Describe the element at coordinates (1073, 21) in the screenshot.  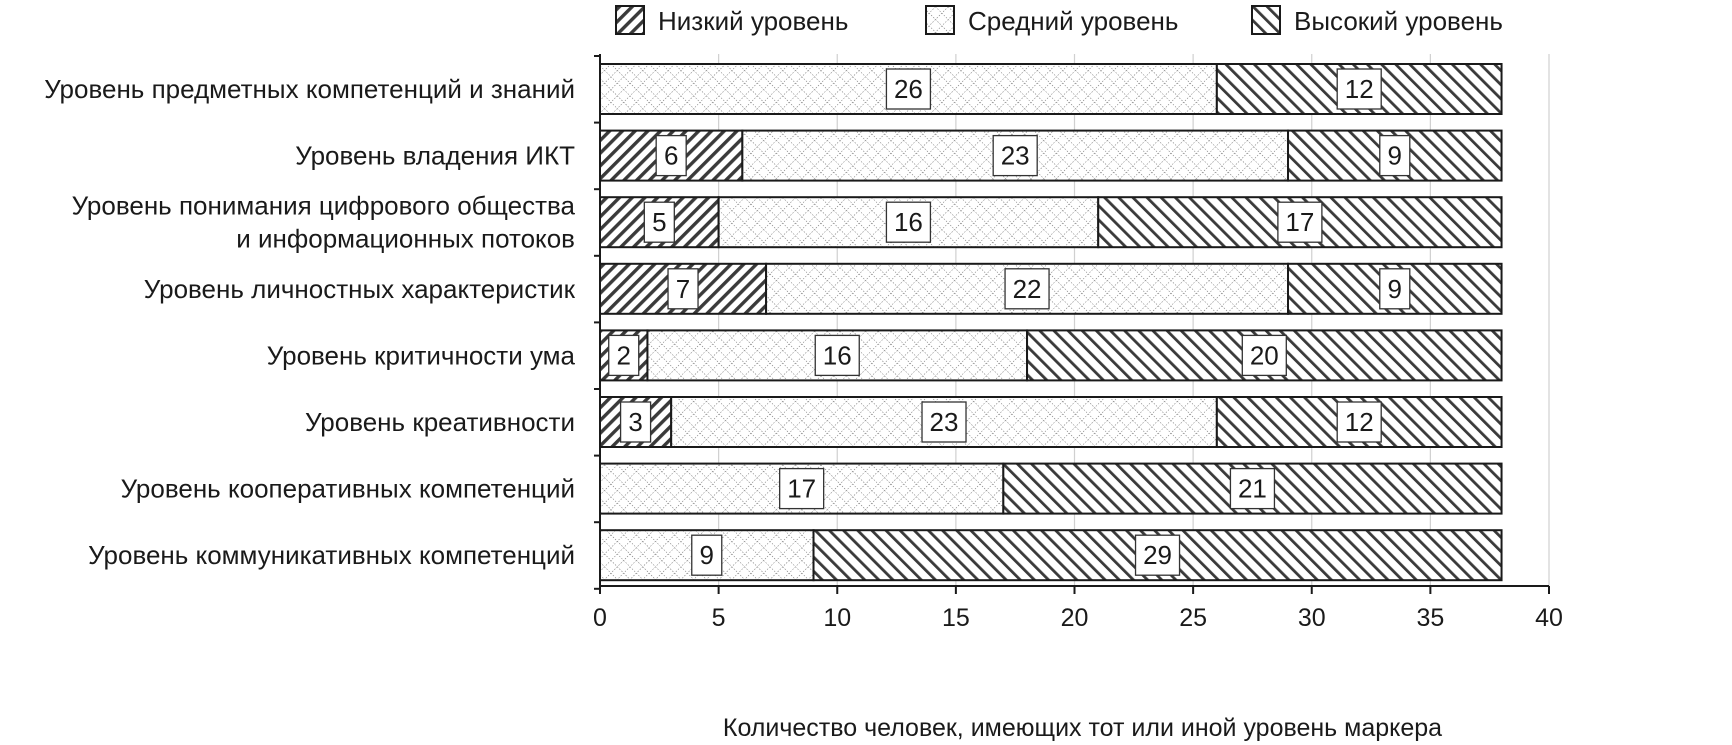
I see `legend-label: Средний уровень` at that location.